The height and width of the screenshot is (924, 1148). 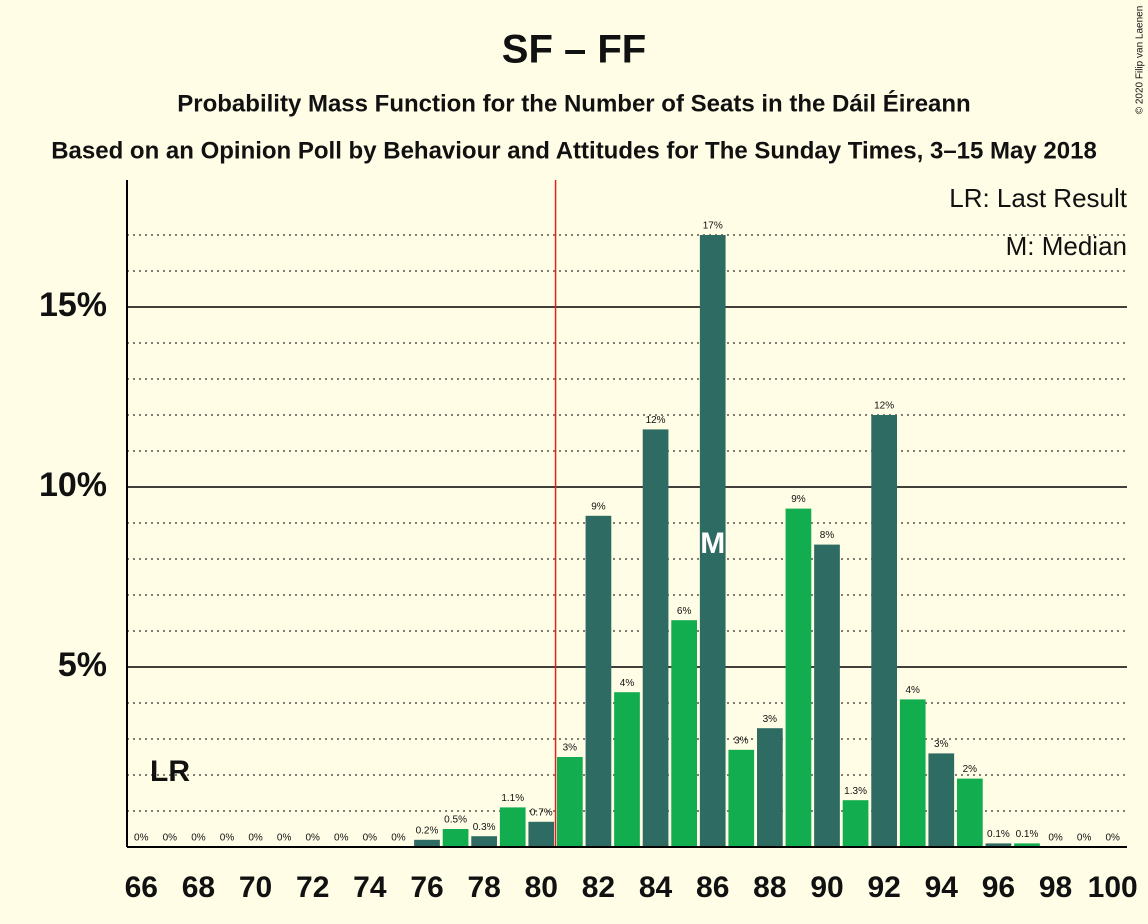 I want to click on x-tick-label: 72, so click(x=312, y=887).